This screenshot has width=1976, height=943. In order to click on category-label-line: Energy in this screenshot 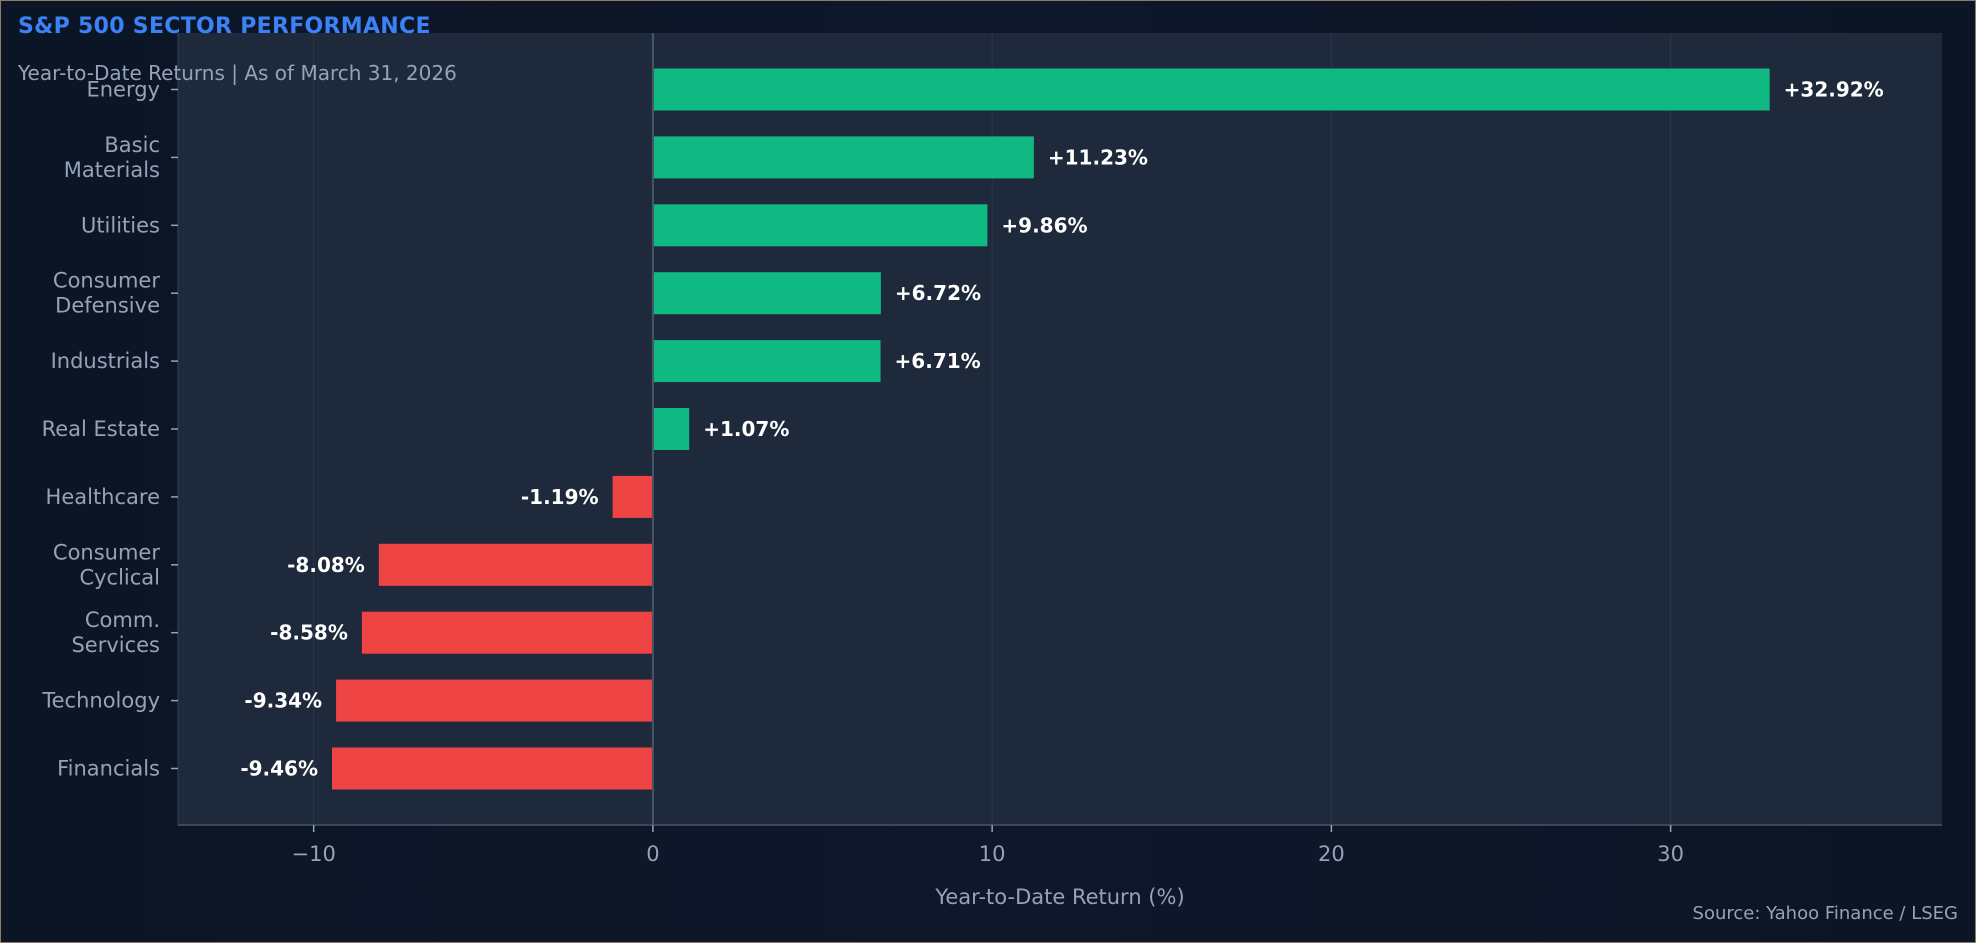, I will do `click(123, 90)`.